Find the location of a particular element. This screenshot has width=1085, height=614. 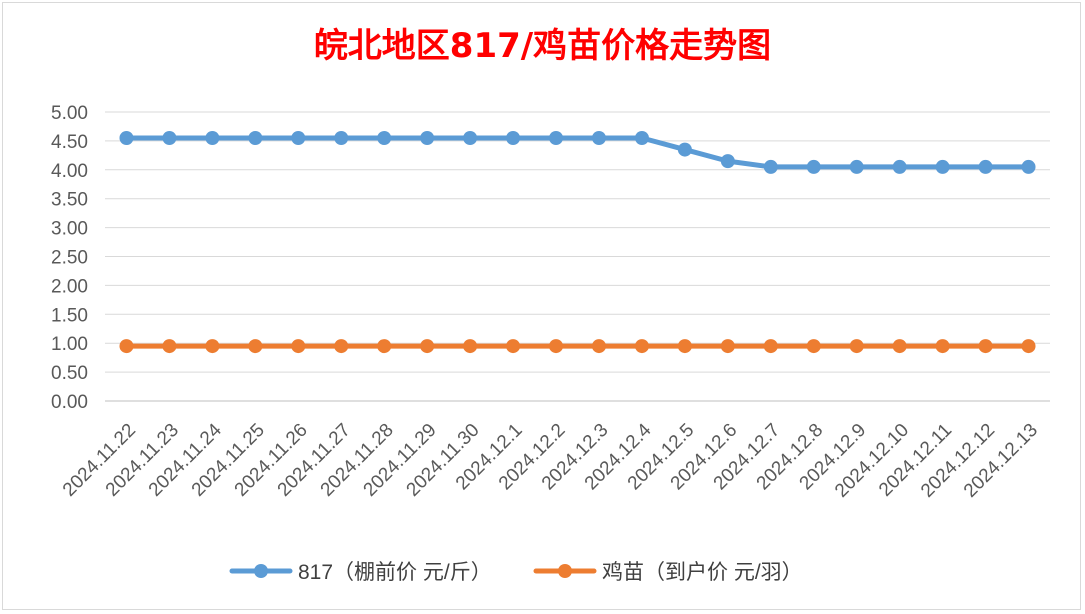

y-tick-label: 2.50 is located at coordinates (69, 258).